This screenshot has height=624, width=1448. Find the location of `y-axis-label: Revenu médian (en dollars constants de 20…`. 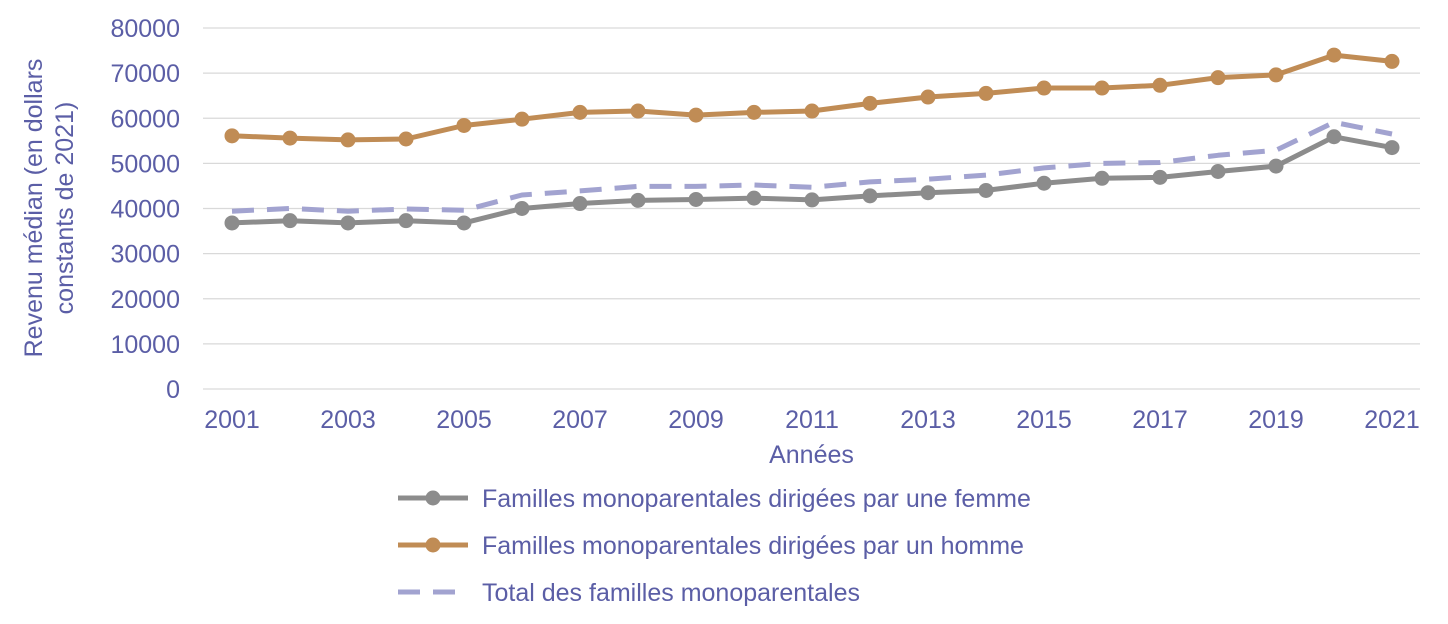

y-axis-label: Revenu médian (en dollars constants de 20… is located at coordinates (49, 208).